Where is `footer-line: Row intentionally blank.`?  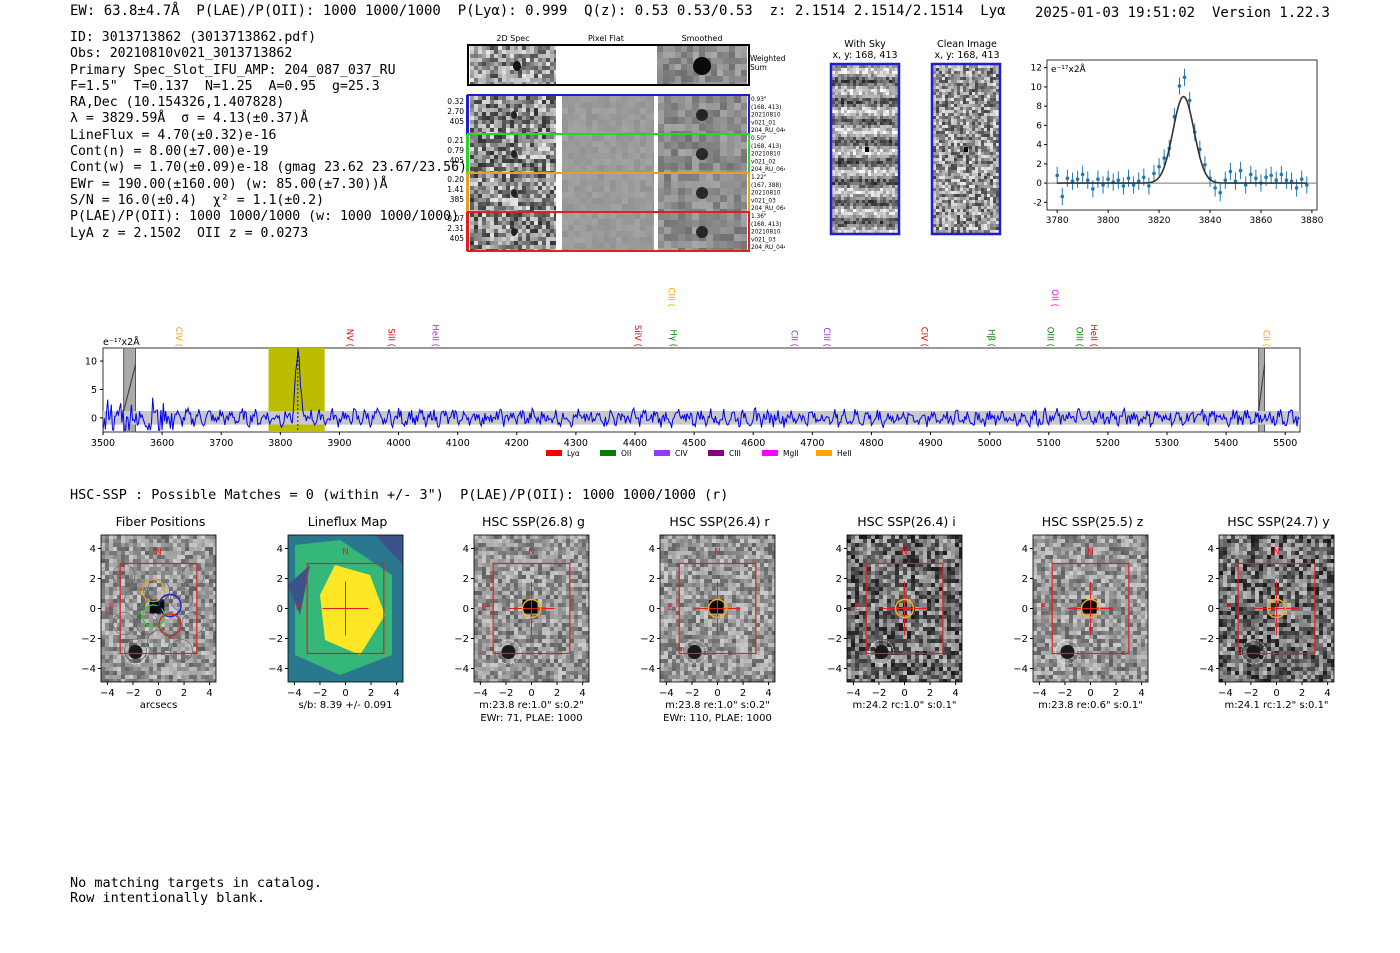
footer-line: Row intentionally blank. is located at coordinates (168, 898).